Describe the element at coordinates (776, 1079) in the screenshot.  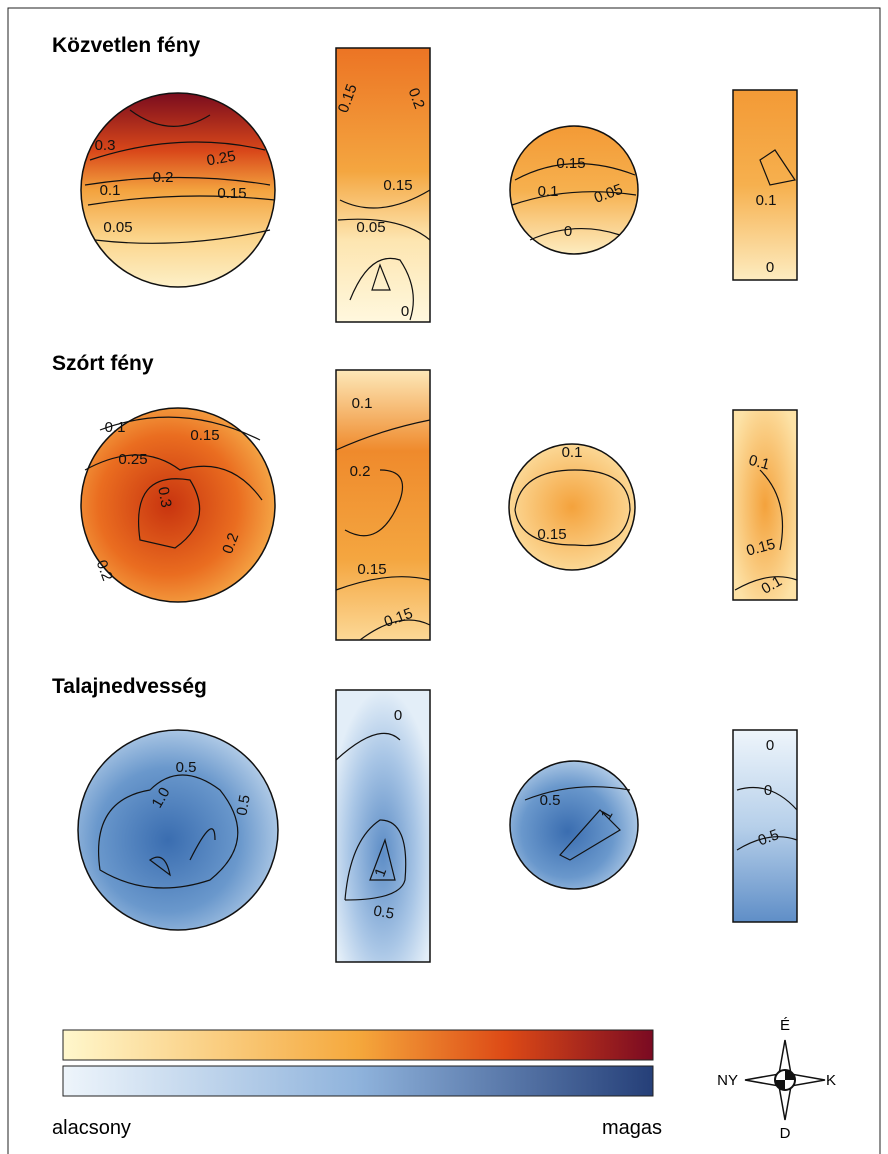
I see `compass: É NY K D` at that location.